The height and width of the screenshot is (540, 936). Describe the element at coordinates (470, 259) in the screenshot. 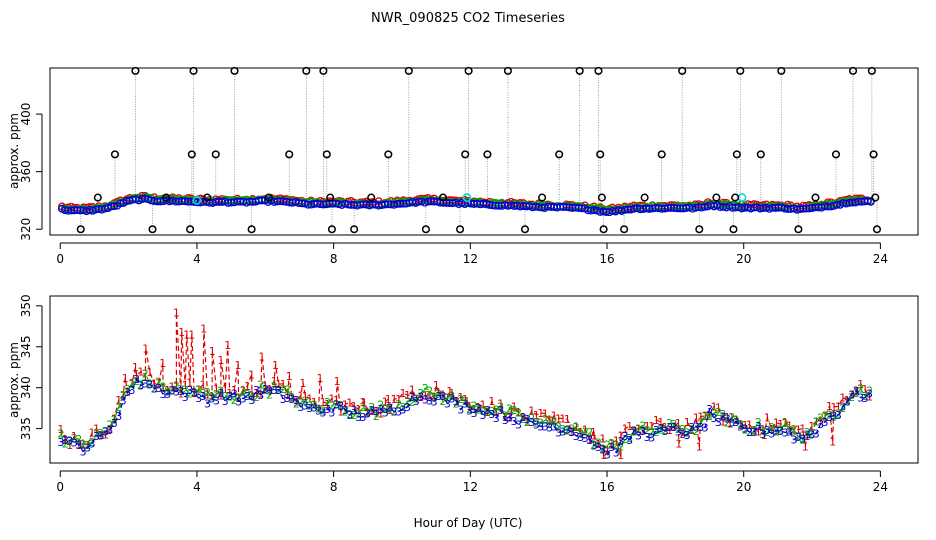

I see `top-x-tick-label: 12` at that location.